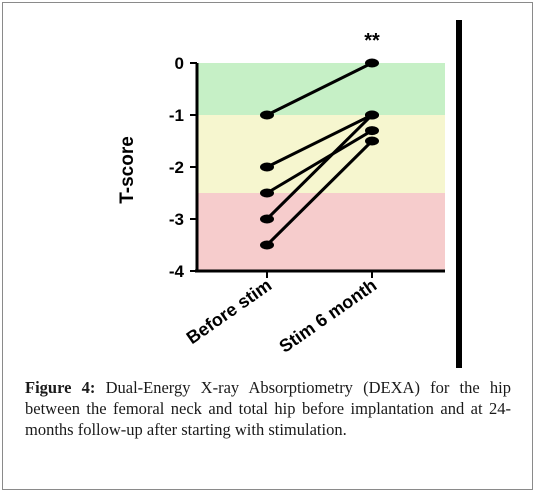  Describe the element at coordinates (60, 387) in the screenshot. I see `figure-label: Figure 4:` at that location.